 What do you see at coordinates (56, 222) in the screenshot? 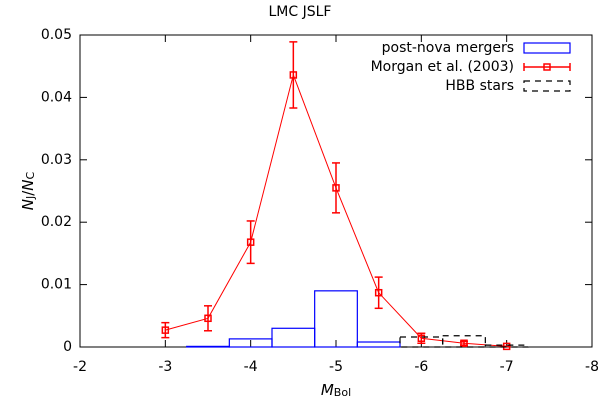
I see `y-tick-label: 0.02` at bounding box center [56, 222].